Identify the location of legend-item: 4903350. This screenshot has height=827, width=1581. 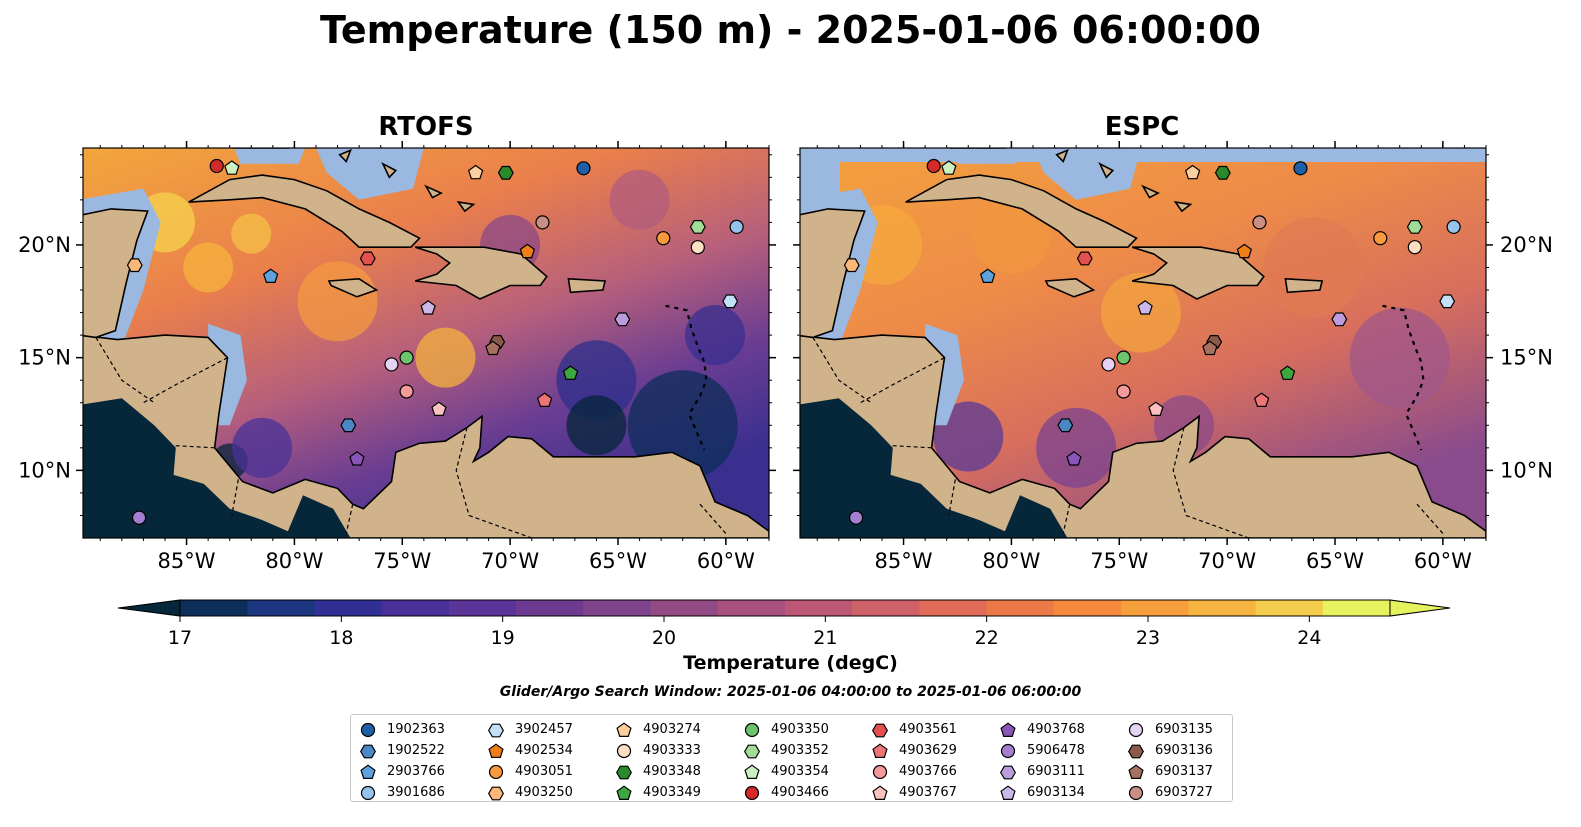
(786, 729).